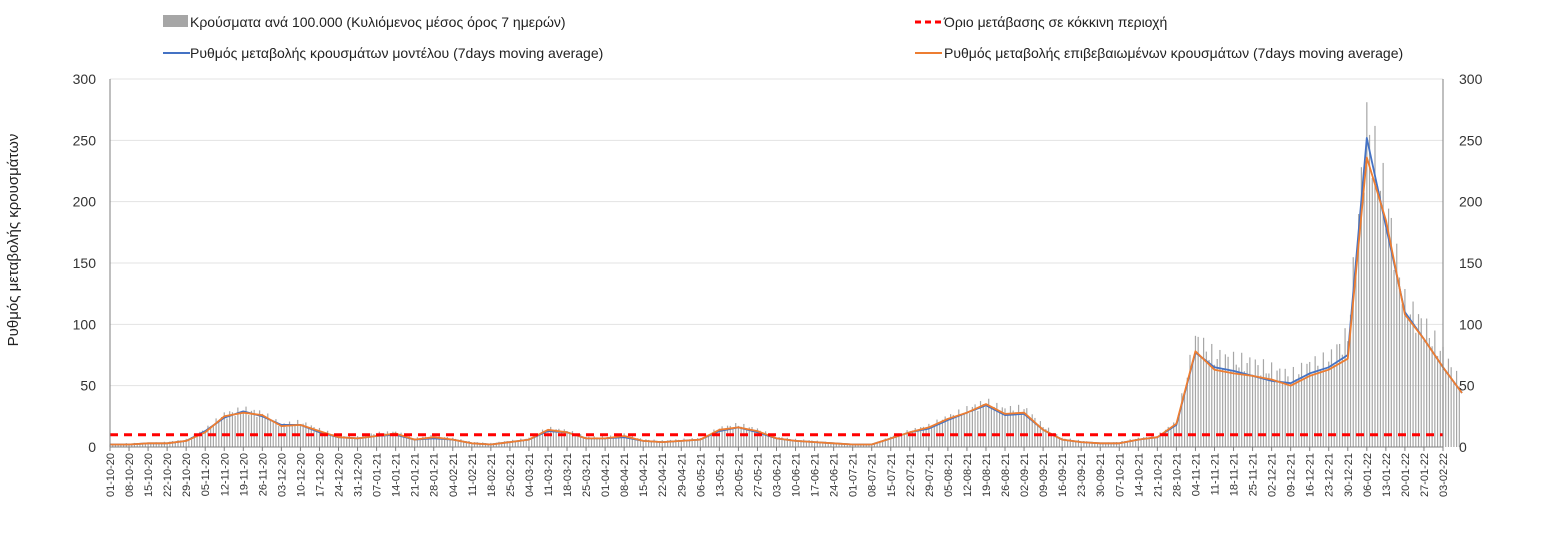  Describe the element at coordinates (85, 324) in the screenshot. I see `y-tick-left-100: 100` at that location.